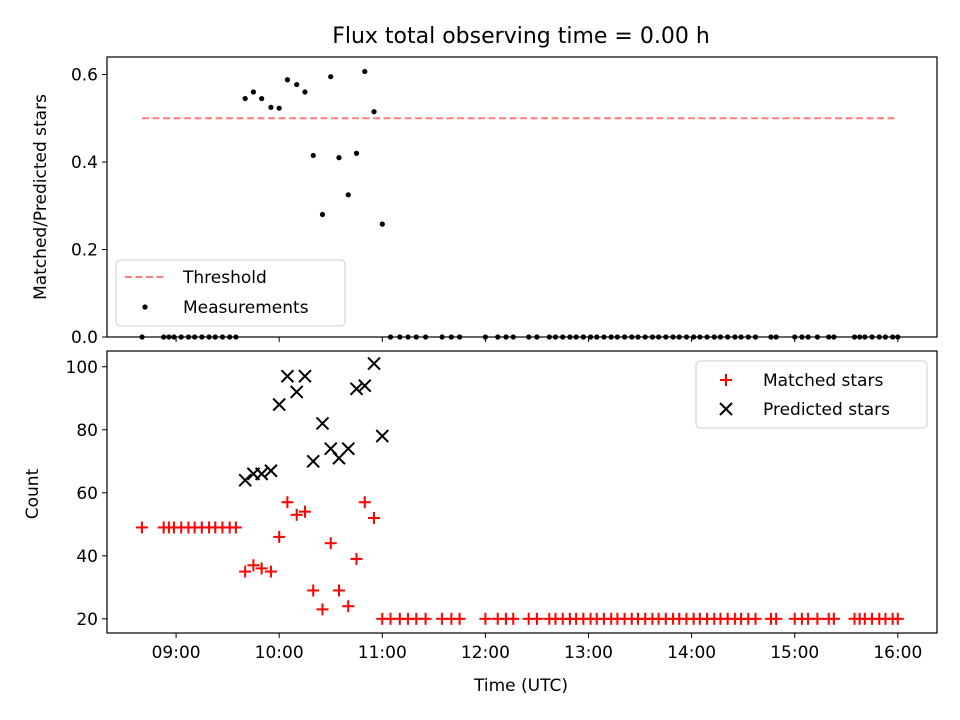  Describe the element at coordinates (691, 653) in the screenshot. I see `bottom-xtick-label: 14:00` at that location.